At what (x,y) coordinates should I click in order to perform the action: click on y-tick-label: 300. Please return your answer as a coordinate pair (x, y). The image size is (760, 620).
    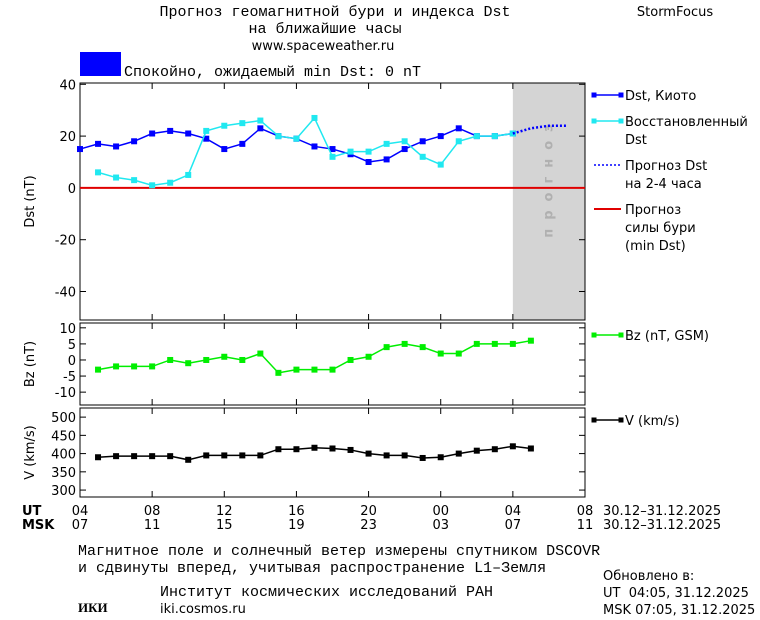
    Looking at the image, I should click on (63, 491).